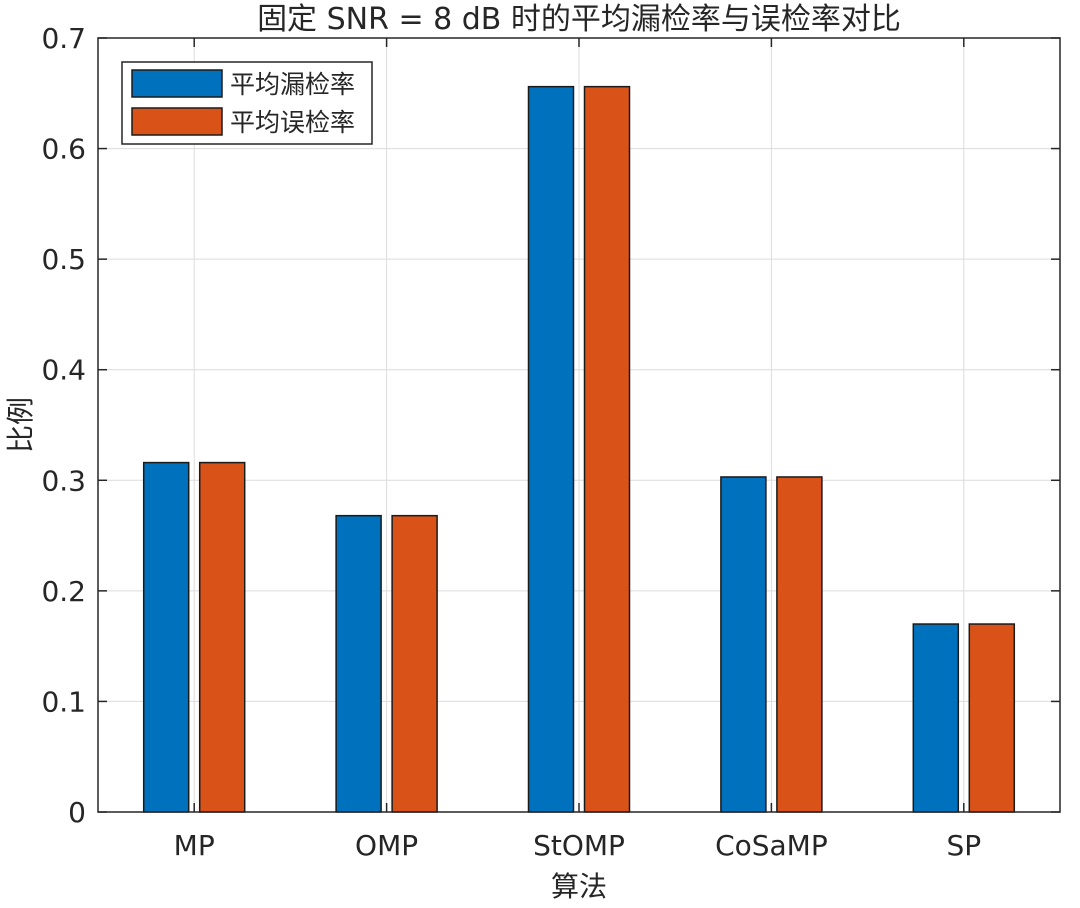 The height and width of the screenshot is (908, 1080). Describe the element at coordinates (194, 845) in the screenshot. I see `x-tick-label: MP` at that location.